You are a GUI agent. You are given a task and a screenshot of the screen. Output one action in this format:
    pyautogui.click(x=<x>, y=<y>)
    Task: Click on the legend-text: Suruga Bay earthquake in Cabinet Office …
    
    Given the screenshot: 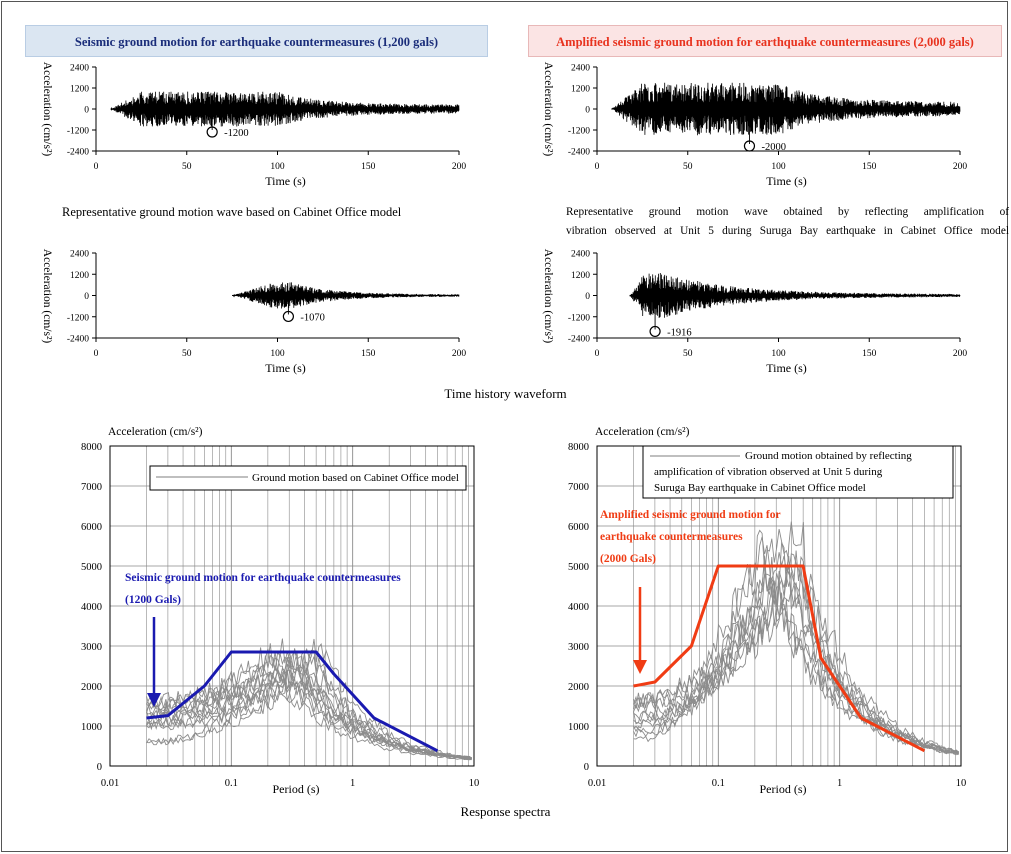 What is the action you would take?
    pyautogui.click(x=760, y=488)
    